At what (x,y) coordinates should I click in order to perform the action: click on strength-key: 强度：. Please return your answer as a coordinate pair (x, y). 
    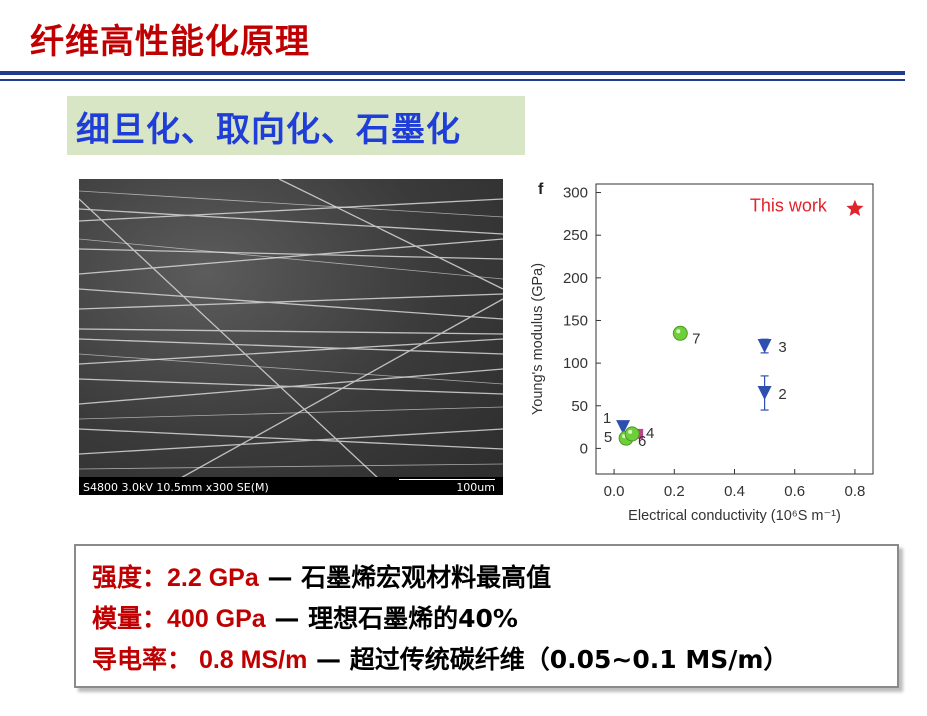
    Looking at the image, I should click on (130, 577).